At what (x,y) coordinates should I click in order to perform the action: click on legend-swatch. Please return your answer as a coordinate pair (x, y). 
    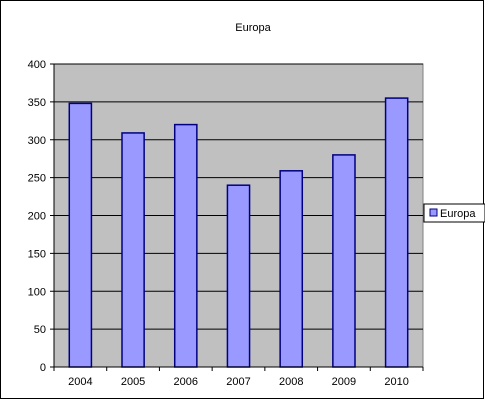
    Looking at the image, I should click on (433, 212).